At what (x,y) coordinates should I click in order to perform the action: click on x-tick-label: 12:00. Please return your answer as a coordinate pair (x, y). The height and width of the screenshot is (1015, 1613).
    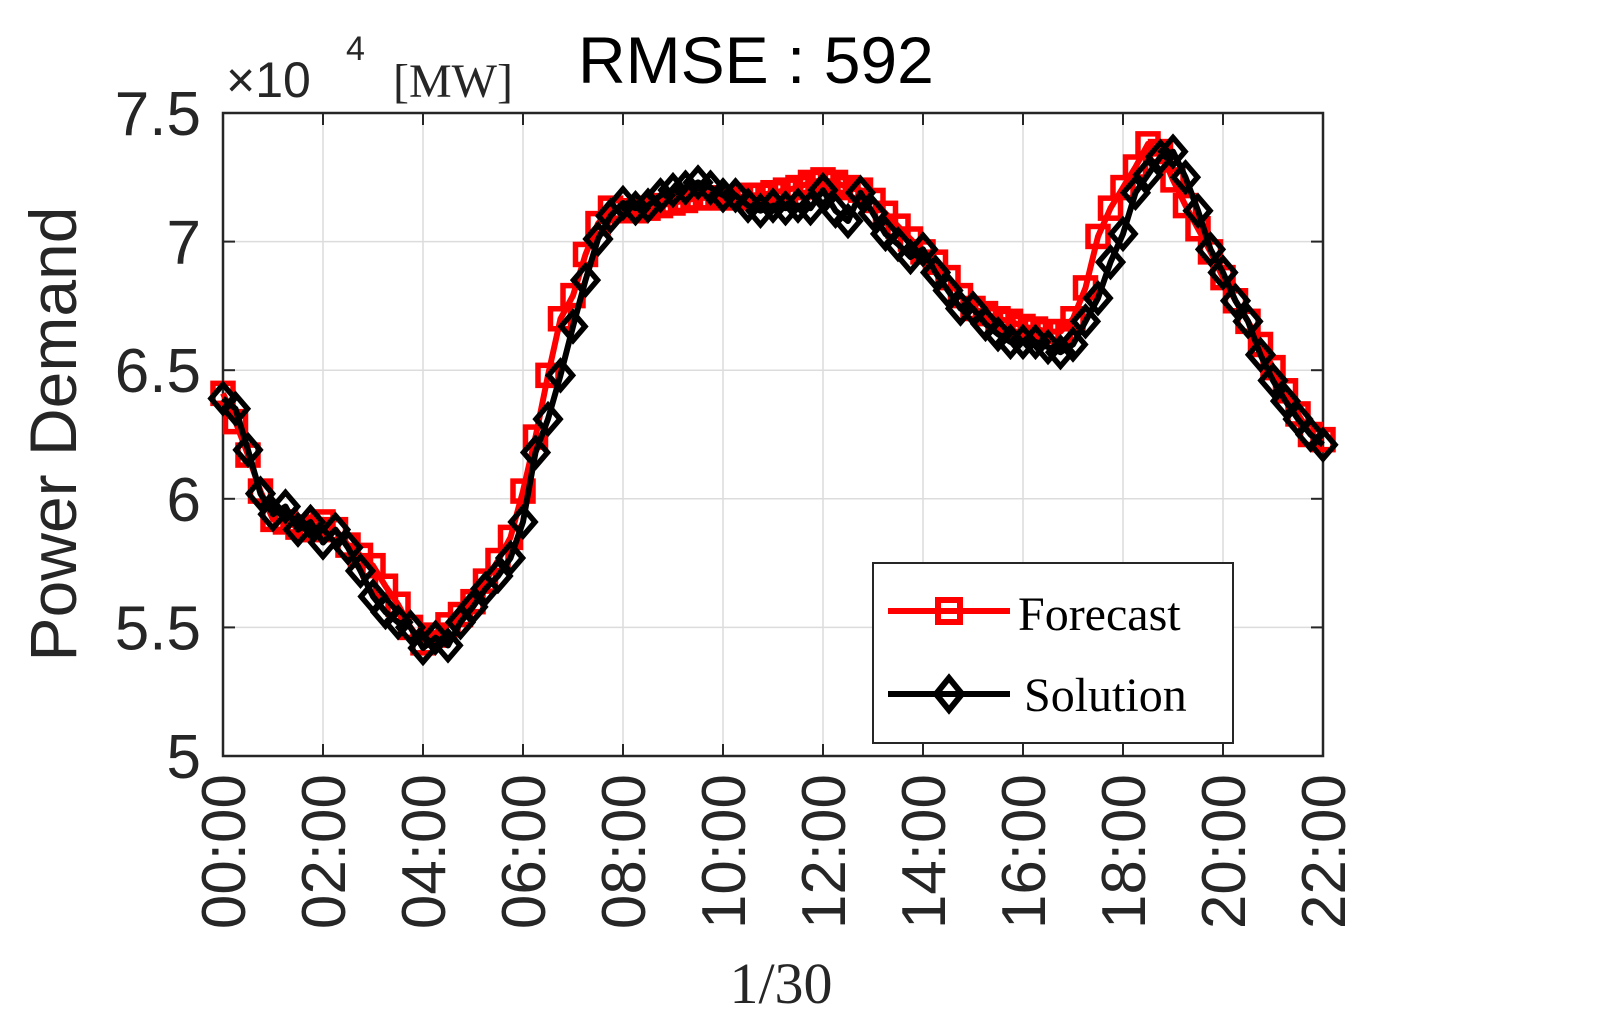
    Looking at the image, I should click on (824, 851).